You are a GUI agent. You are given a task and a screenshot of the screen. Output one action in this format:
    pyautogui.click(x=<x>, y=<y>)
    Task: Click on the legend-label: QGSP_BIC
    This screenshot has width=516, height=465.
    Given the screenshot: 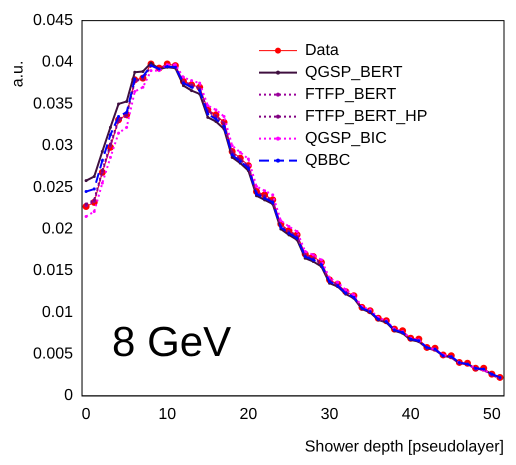 What is the action you would take?
    pyautogui.click(x=346, y=139)
    